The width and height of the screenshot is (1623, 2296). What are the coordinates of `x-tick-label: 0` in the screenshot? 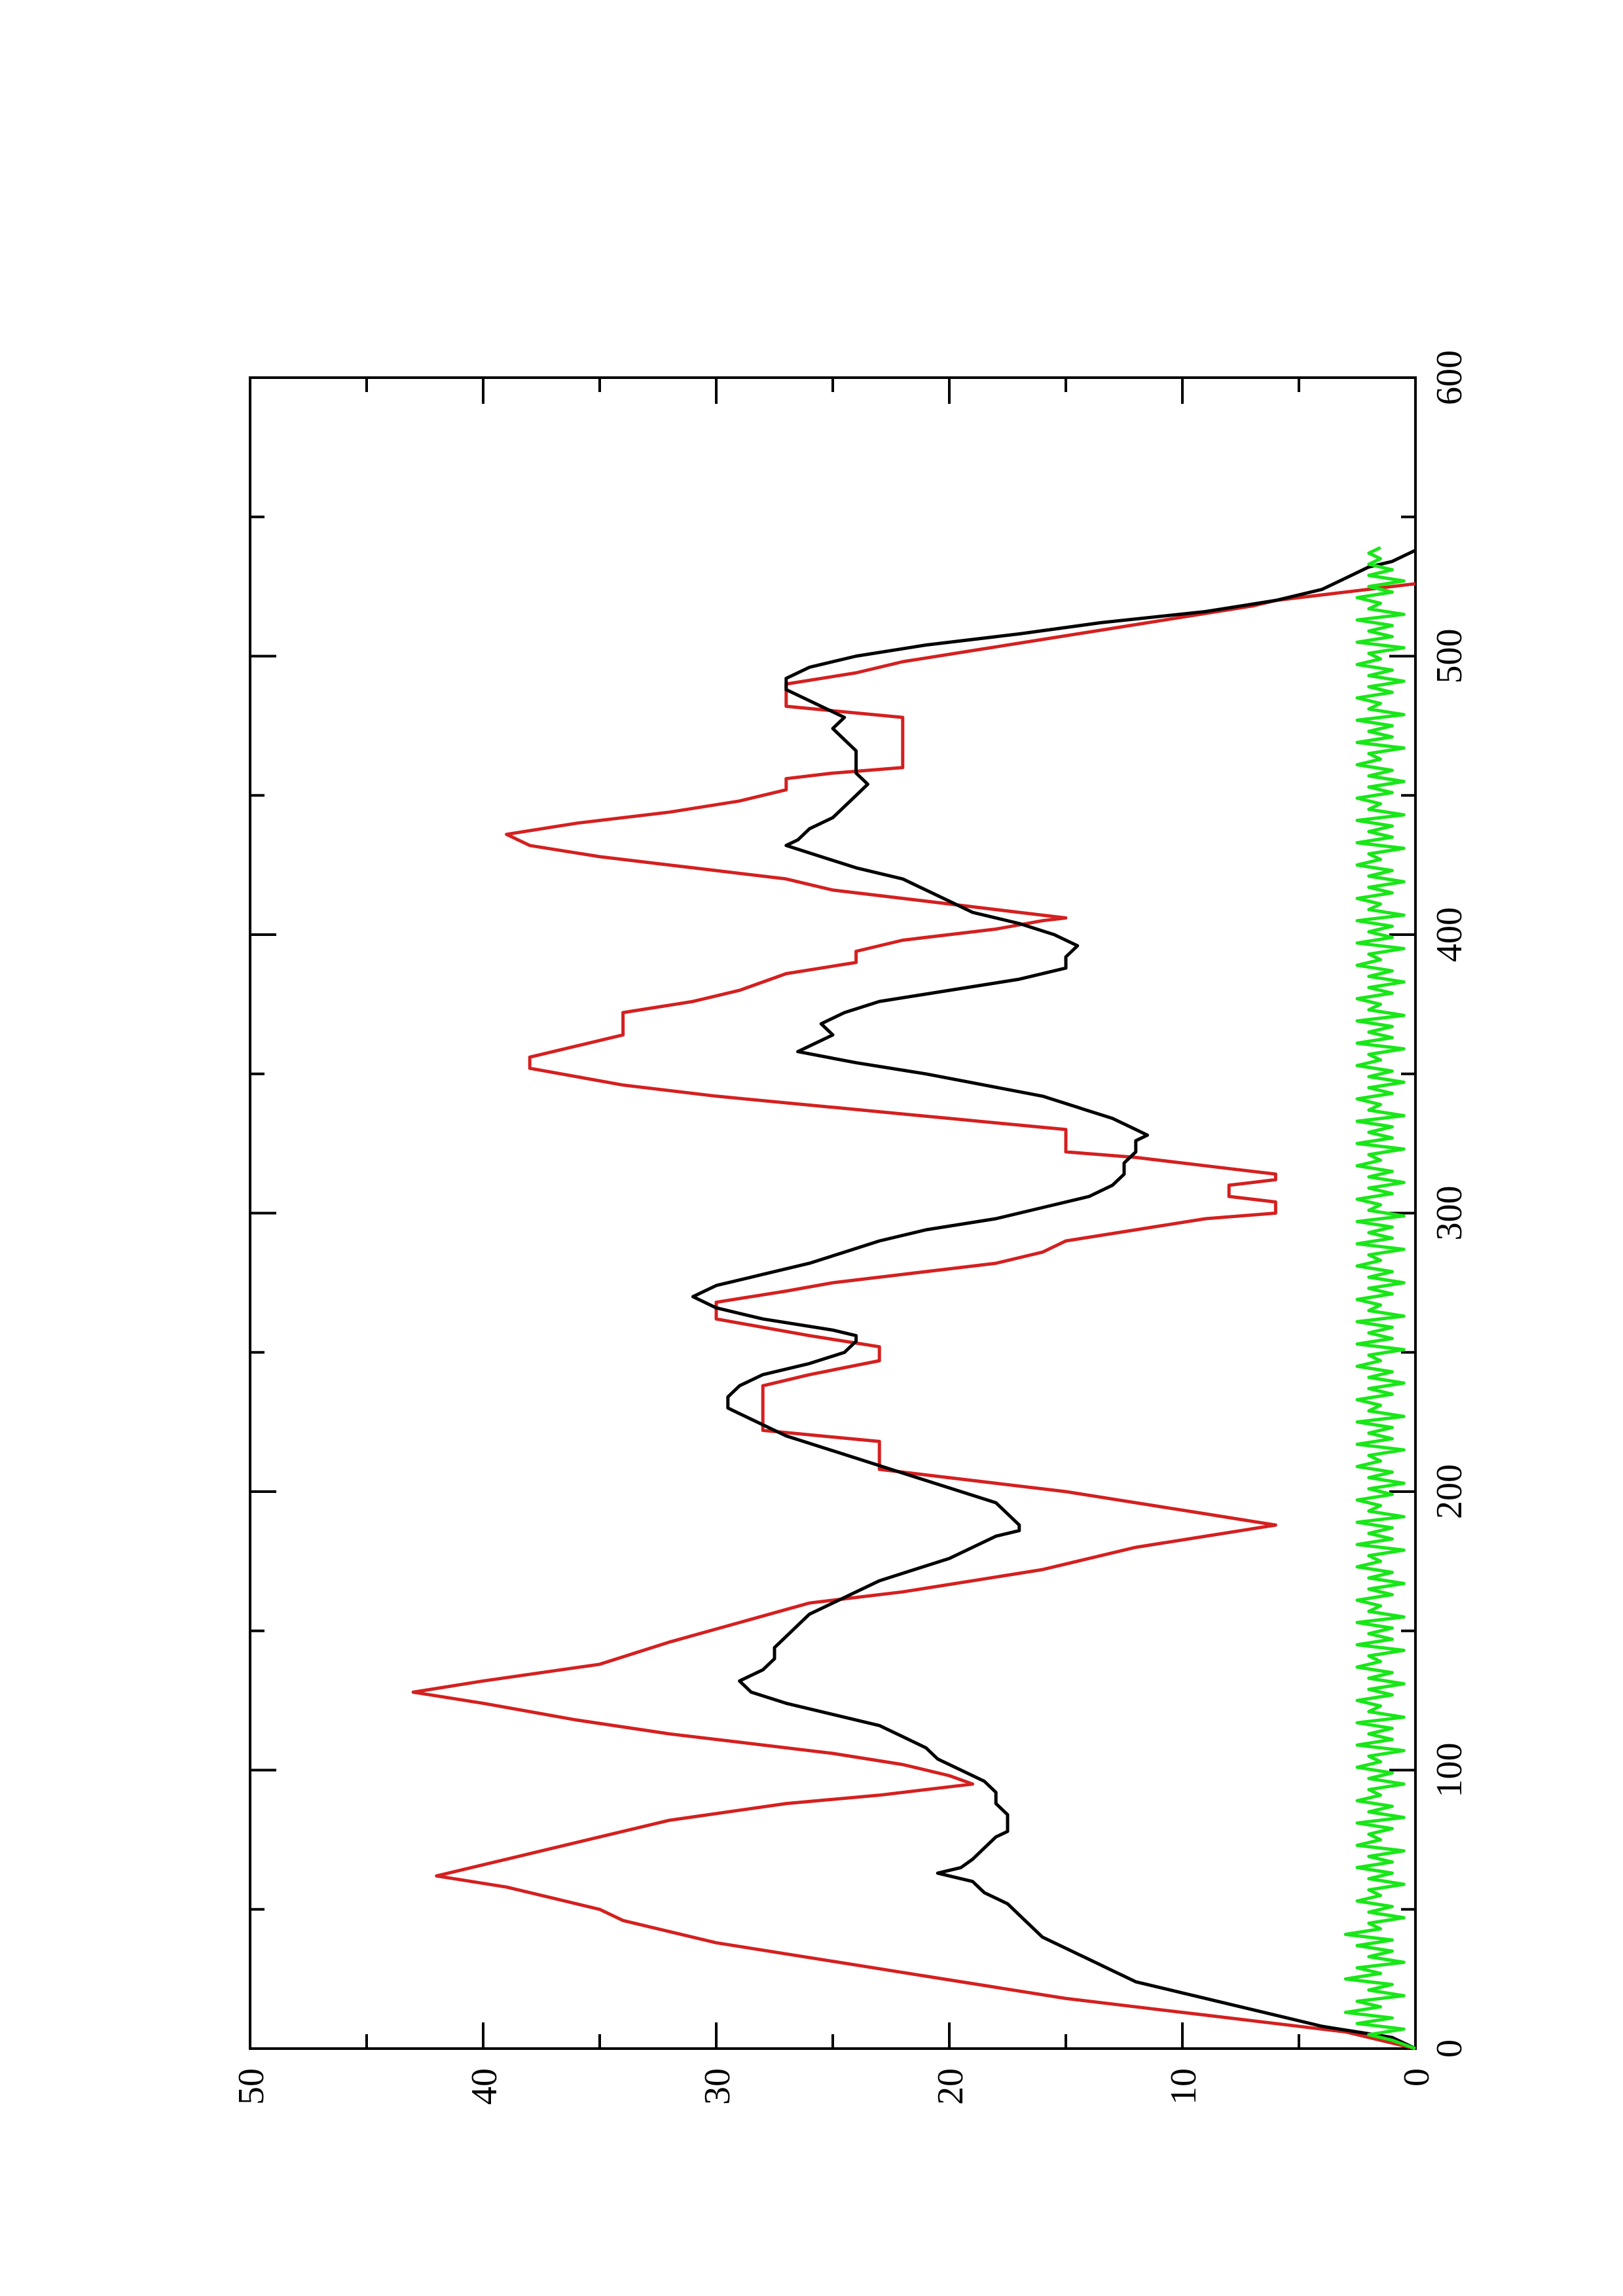 It's located at (1449, 2048).